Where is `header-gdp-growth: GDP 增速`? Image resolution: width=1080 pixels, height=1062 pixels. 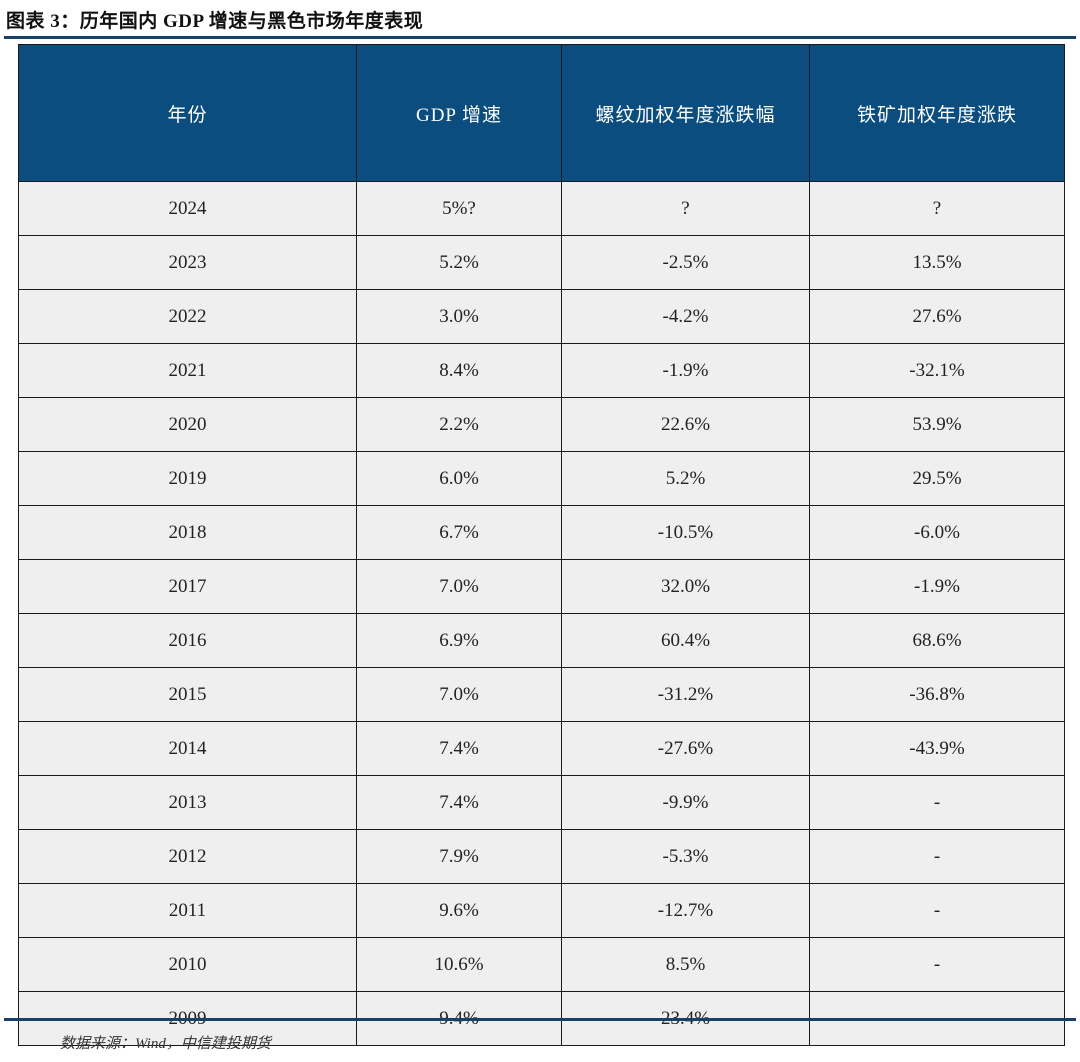 header-gdp-growth: GDP 增速 is located at coordinates (459, 113).